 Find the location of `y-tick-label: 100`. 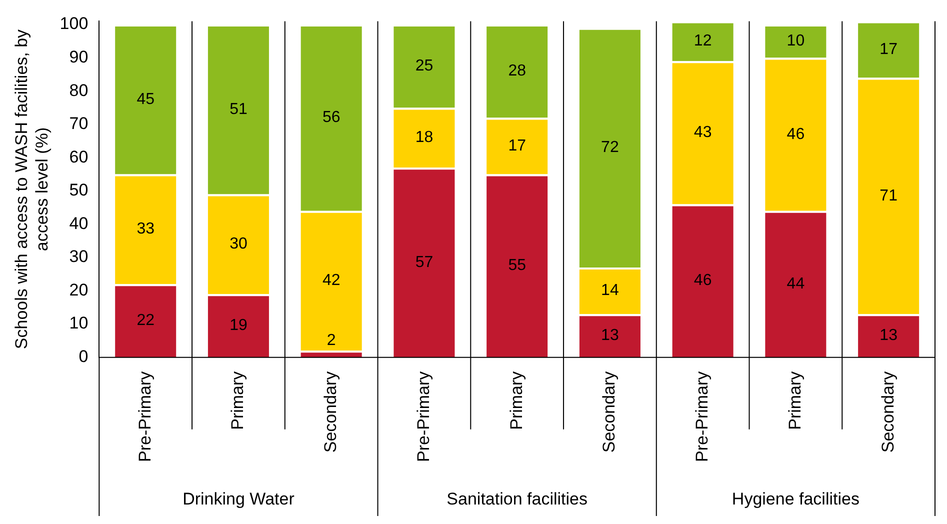

y-tick-label: 100 is located at coordinates (74, 24).